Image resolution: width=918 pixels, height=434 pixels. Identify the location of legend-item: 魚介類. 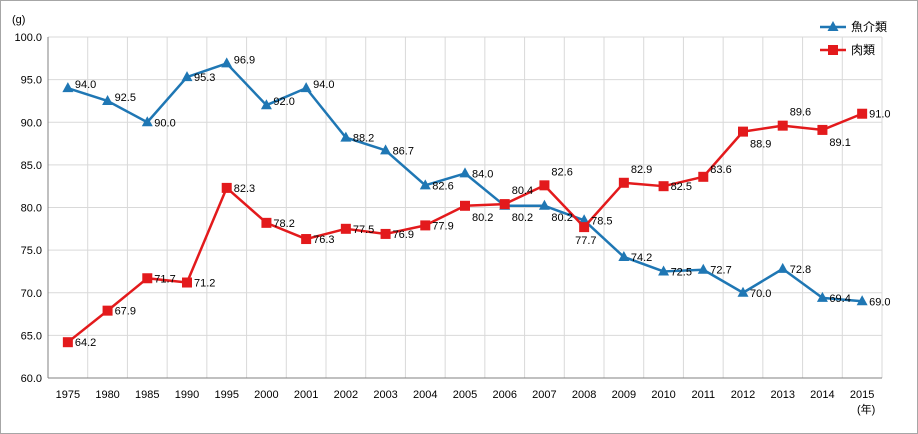
(853, 27).